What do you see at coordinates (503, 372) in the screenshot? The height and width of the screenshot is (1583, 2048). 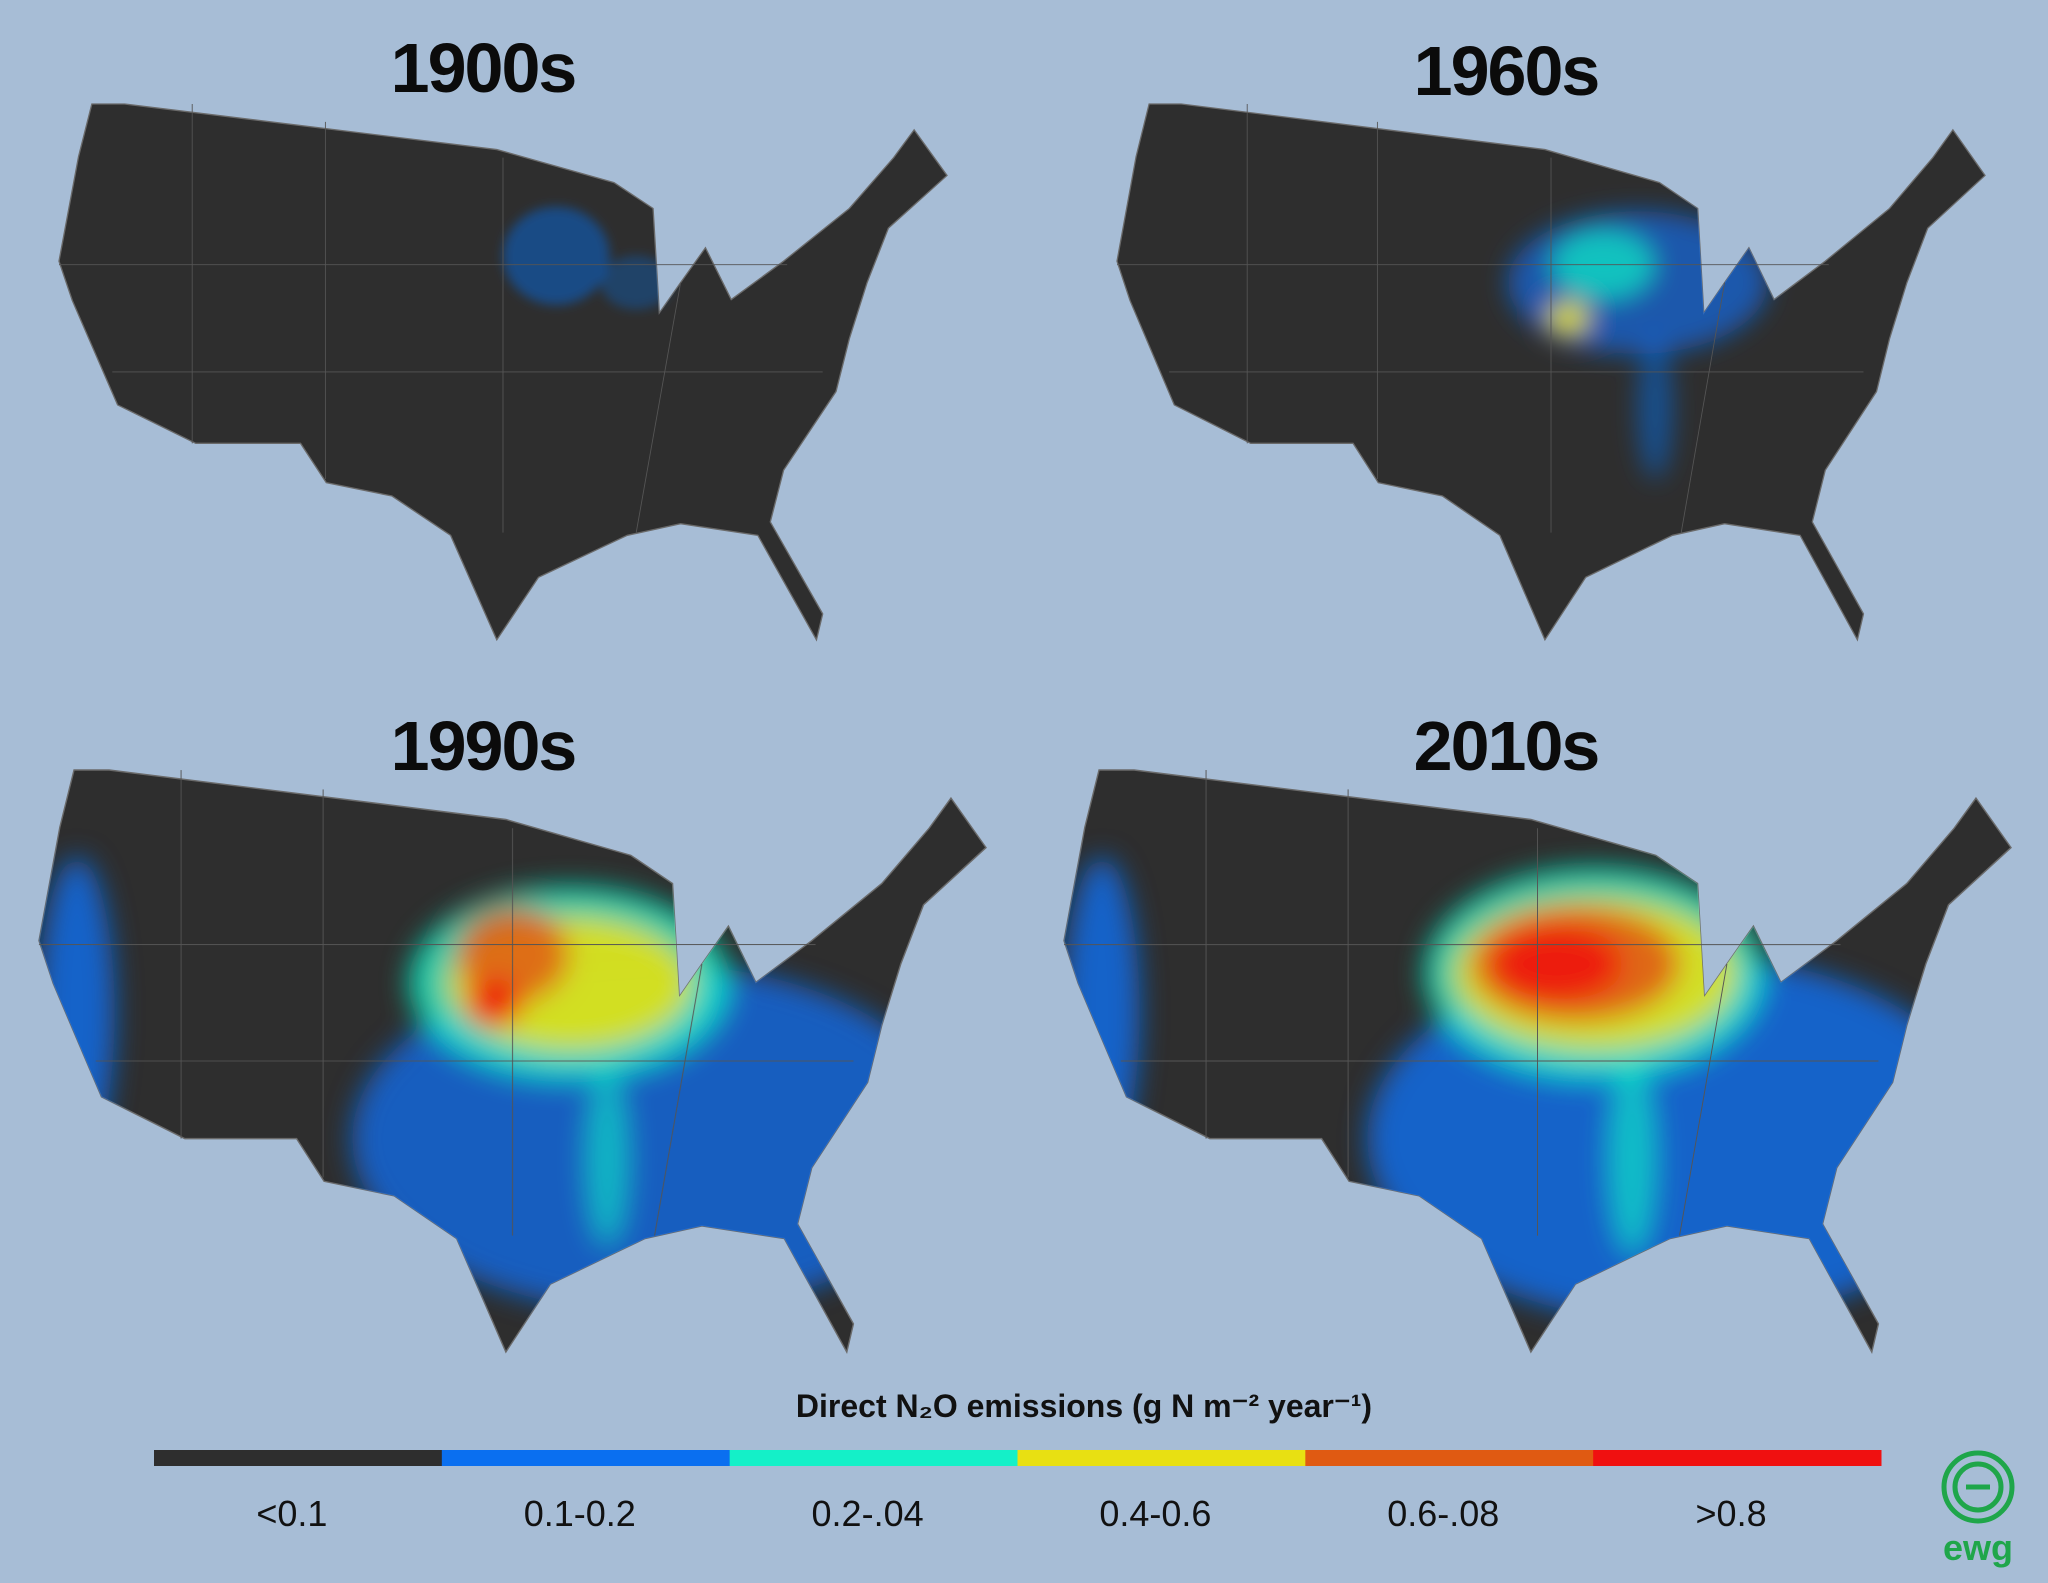 I see `map-1900s` at bounding box center [503, 372].